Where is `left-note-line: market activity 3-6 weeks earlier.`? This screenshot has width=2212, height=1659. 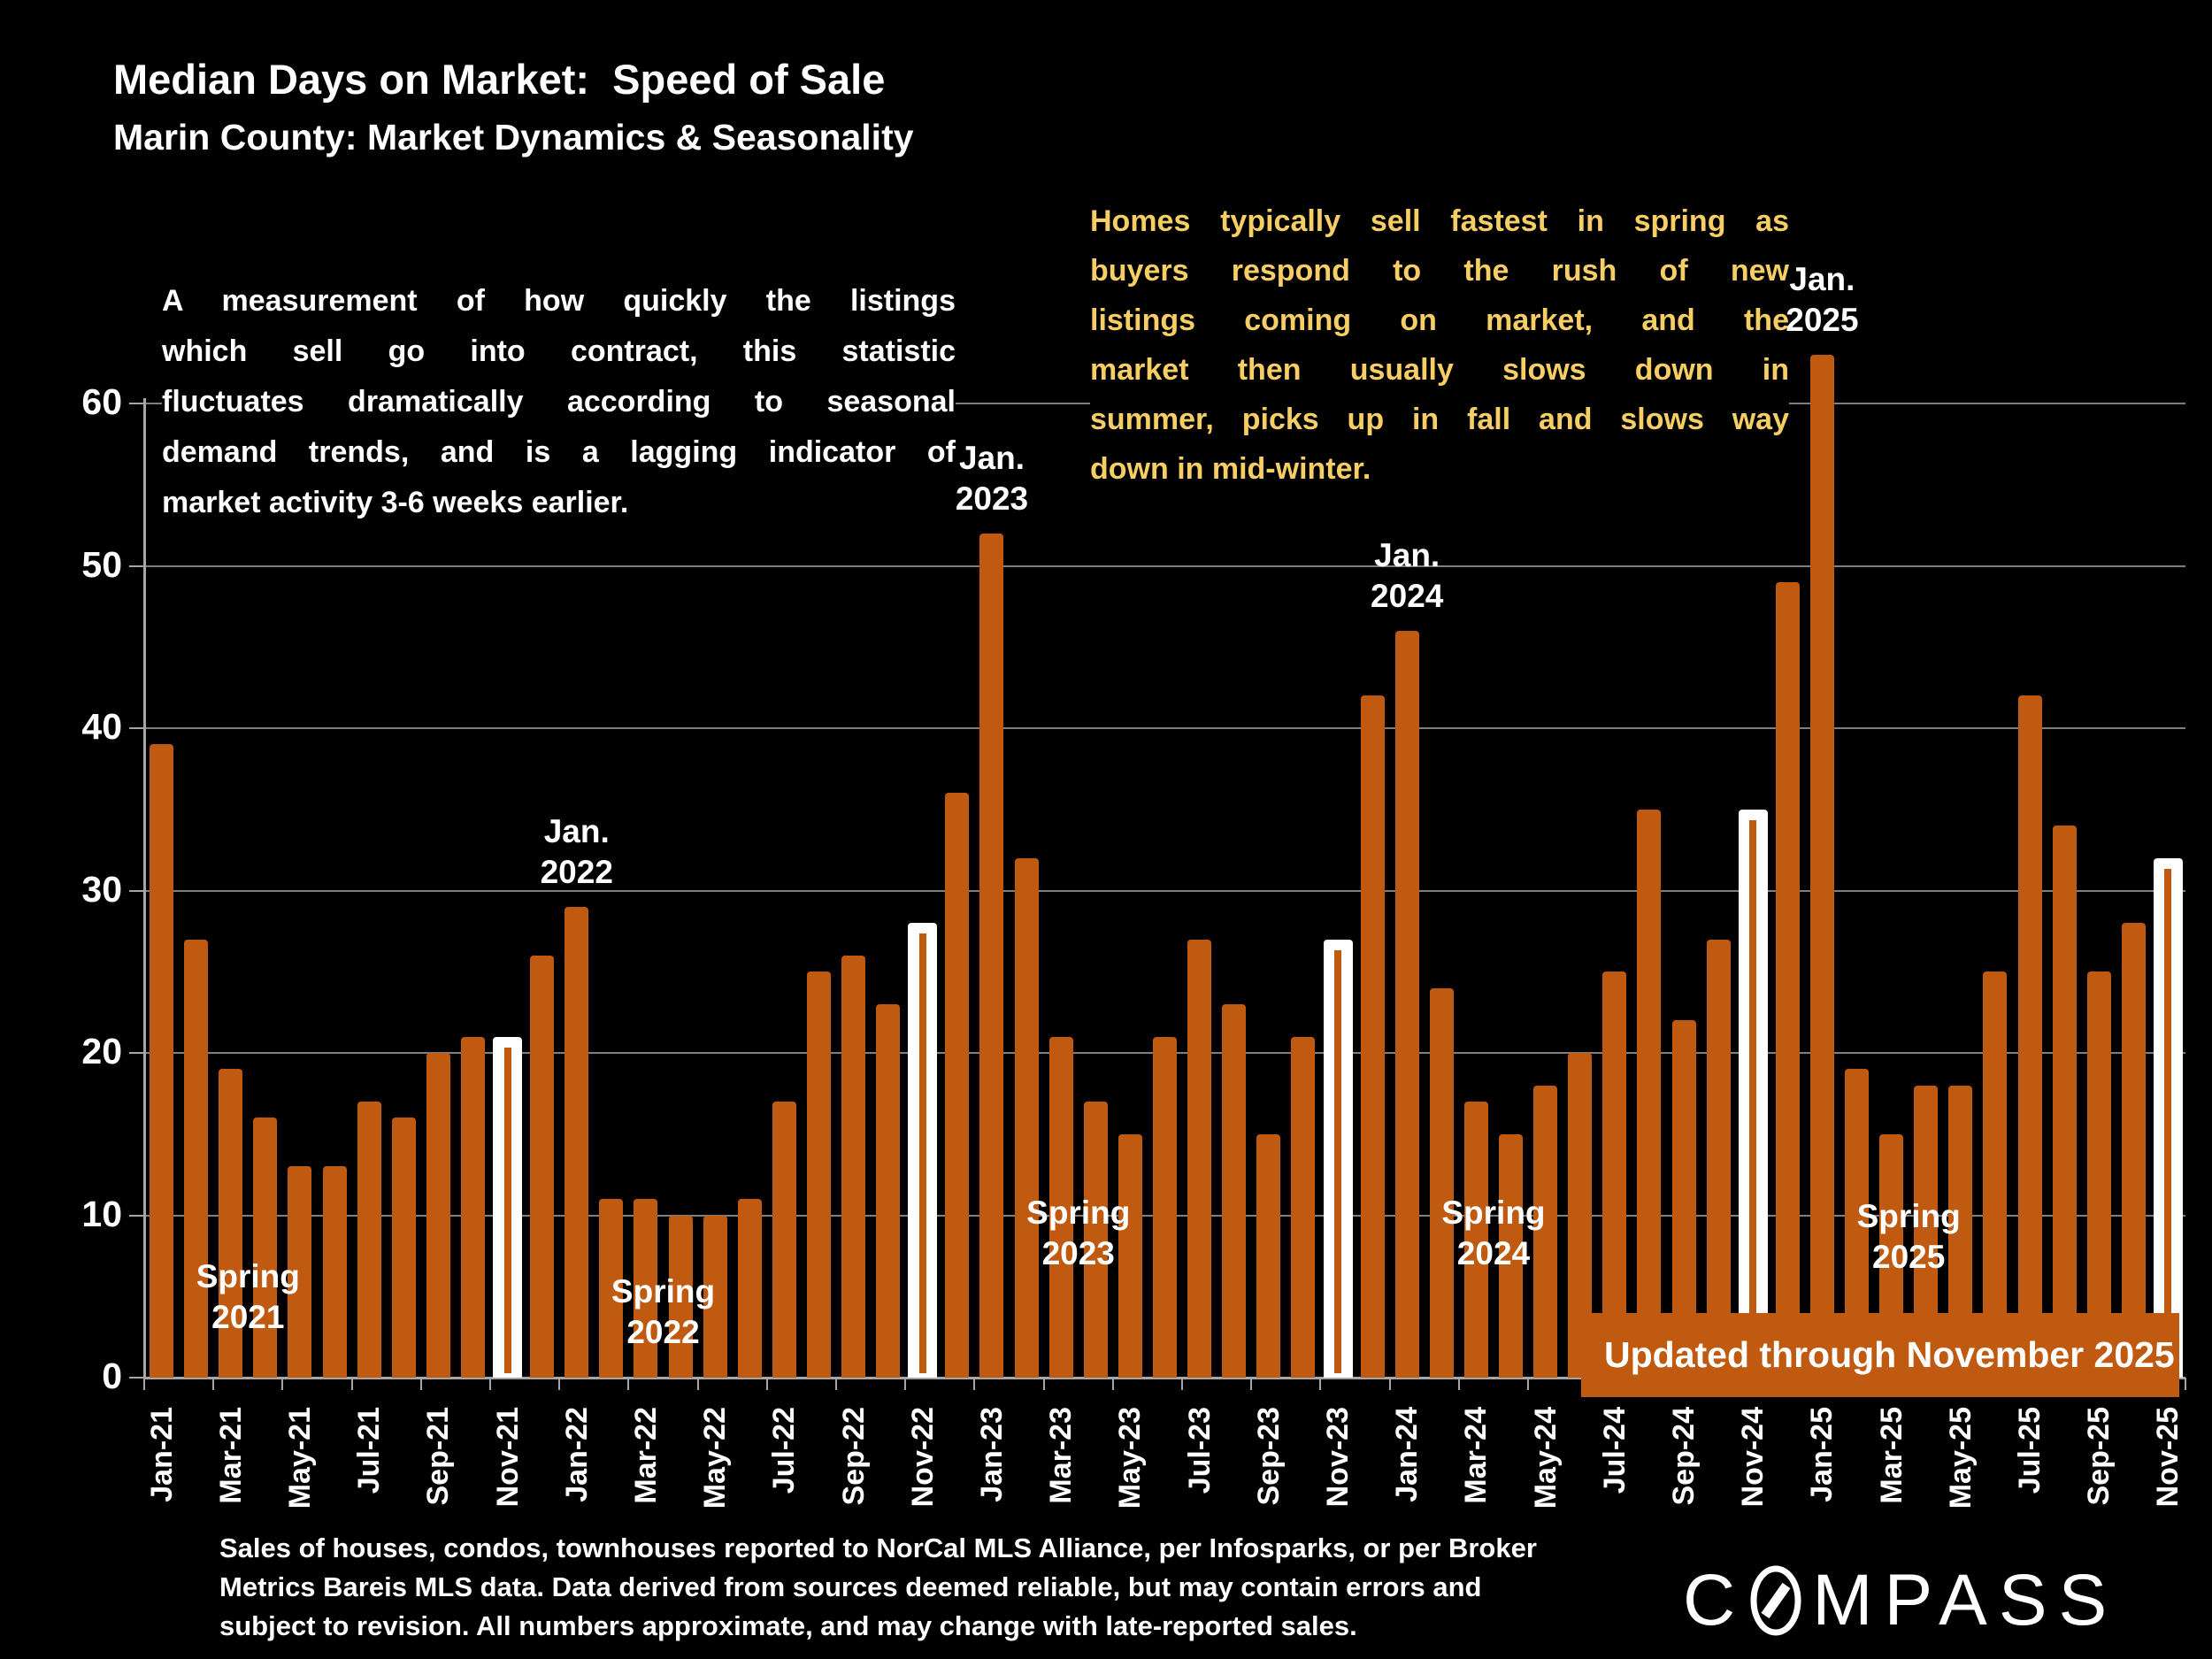
left-note-line: market activity 3-6 weeks earlier. is located at coordinates (395, 503).